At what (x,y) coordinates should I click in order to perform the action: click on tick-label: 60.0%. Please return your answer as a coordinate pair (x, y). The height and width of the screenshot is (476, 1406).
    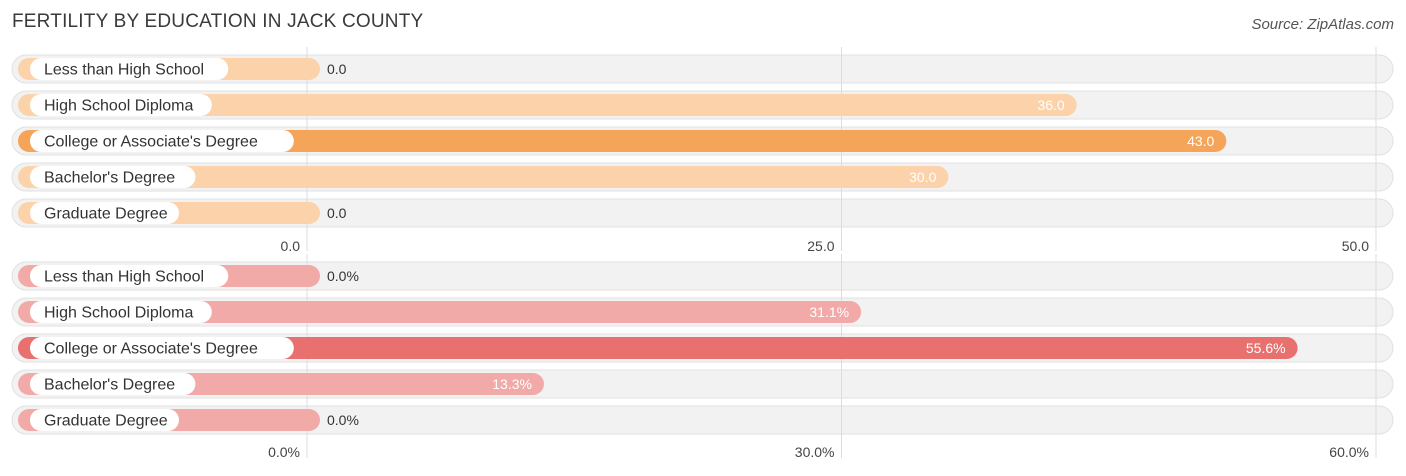
    Looking at the image, I should click on (1349, 452).